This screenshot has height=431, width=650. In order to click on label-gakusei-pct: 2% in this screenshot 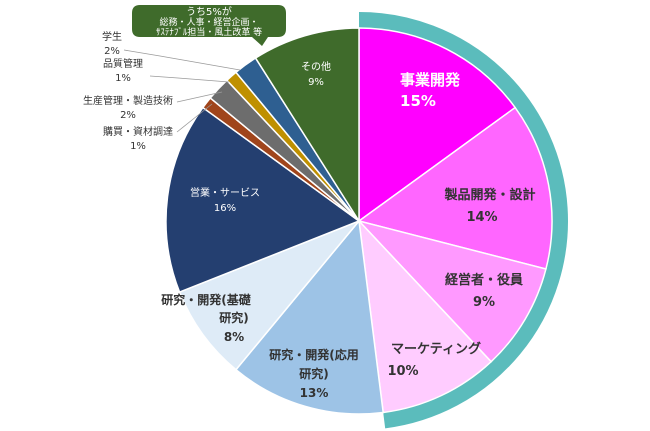, I will do `click(112, 51)`.